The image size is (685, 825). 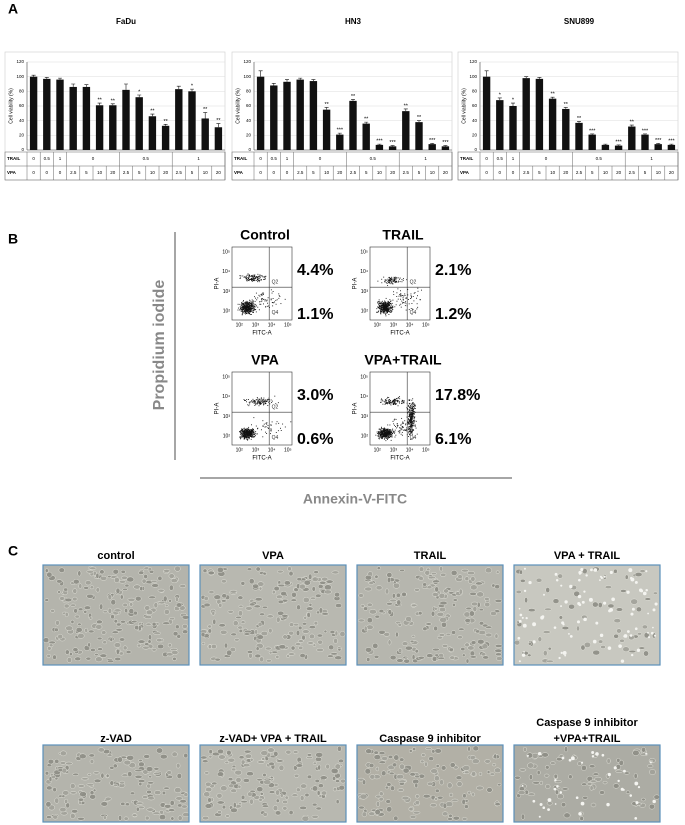 What do you see at coordinates (365, 312) in the screenshot?
I see `y-tick-label: 10²` at bounding box center [365, 312].